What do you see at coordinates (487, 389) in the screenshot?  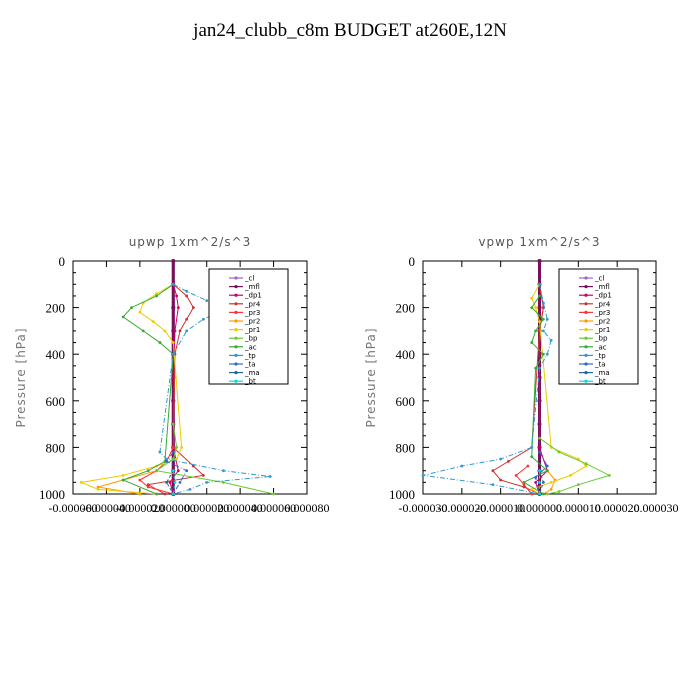 I see `series-line-tp` at bounding box center [487, 389].